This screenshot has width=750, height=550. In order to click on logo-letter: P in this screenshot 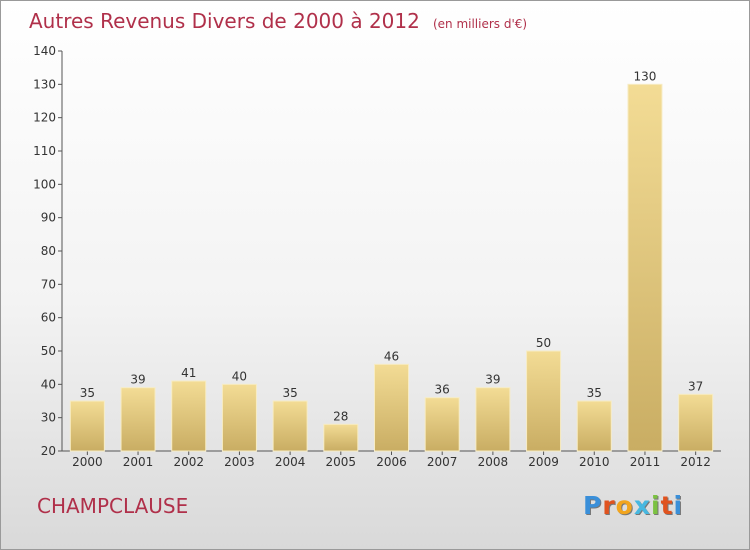, I will do `click(593, 505)`.